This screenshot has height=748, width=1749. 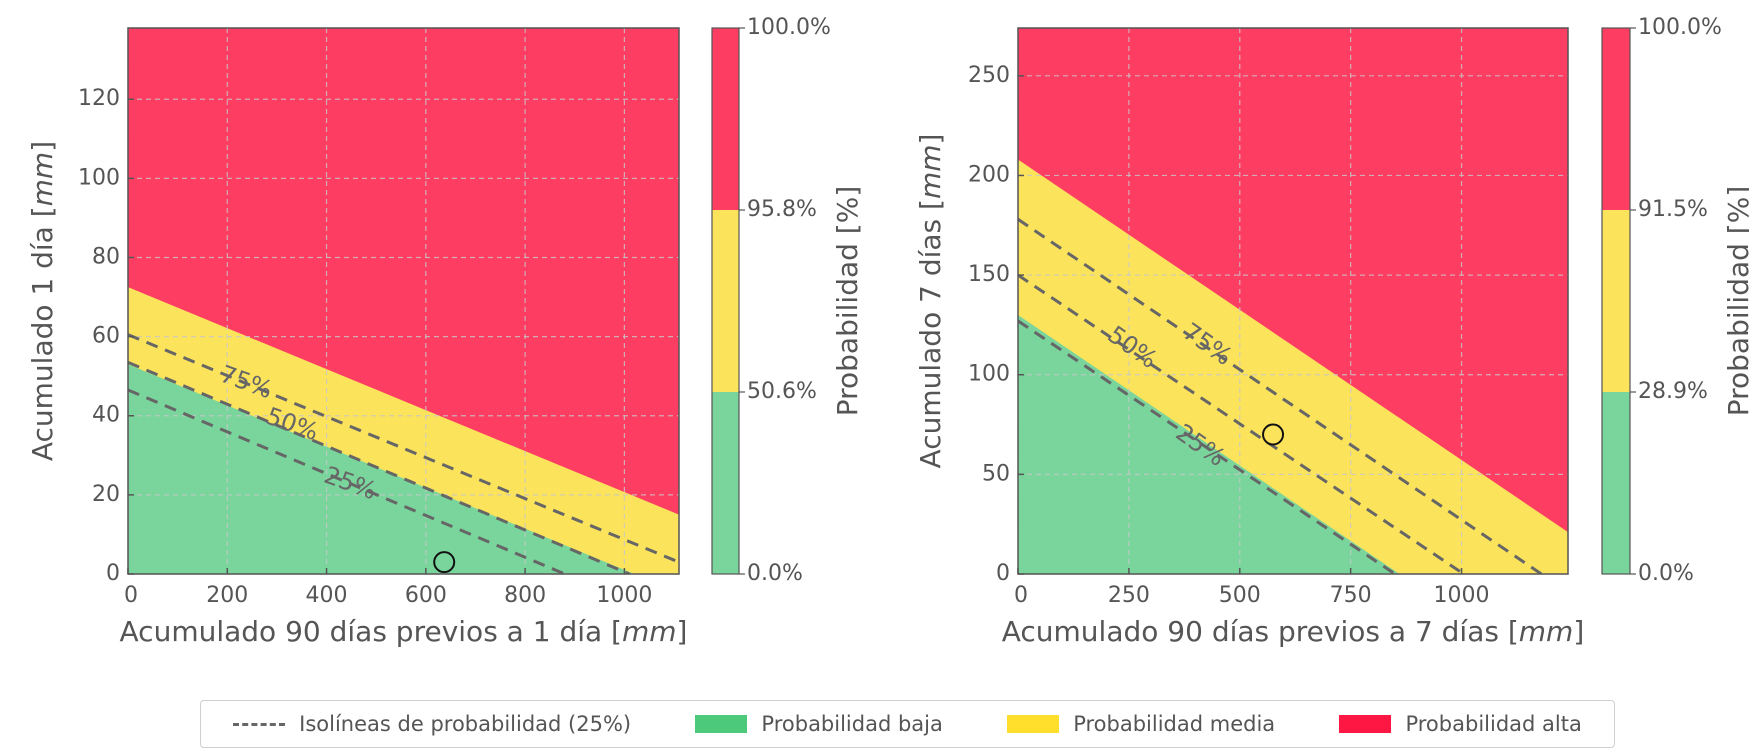 I want to click on y-tick-label: 150, so click(x=989, y=274).